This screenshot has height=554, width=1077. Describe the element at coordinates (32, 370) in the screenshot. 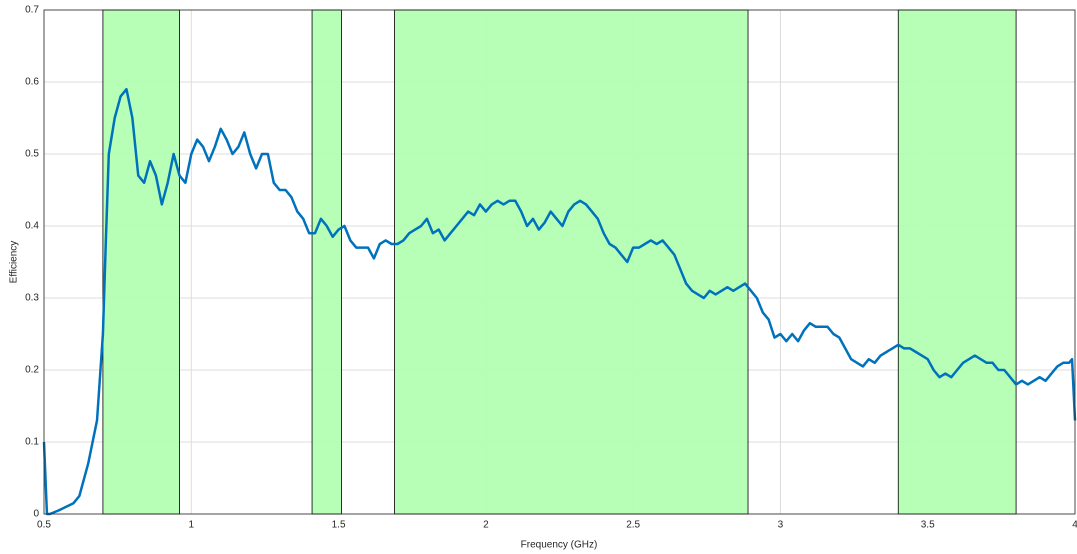

I see `y-tick-label: 0.2` at that location.